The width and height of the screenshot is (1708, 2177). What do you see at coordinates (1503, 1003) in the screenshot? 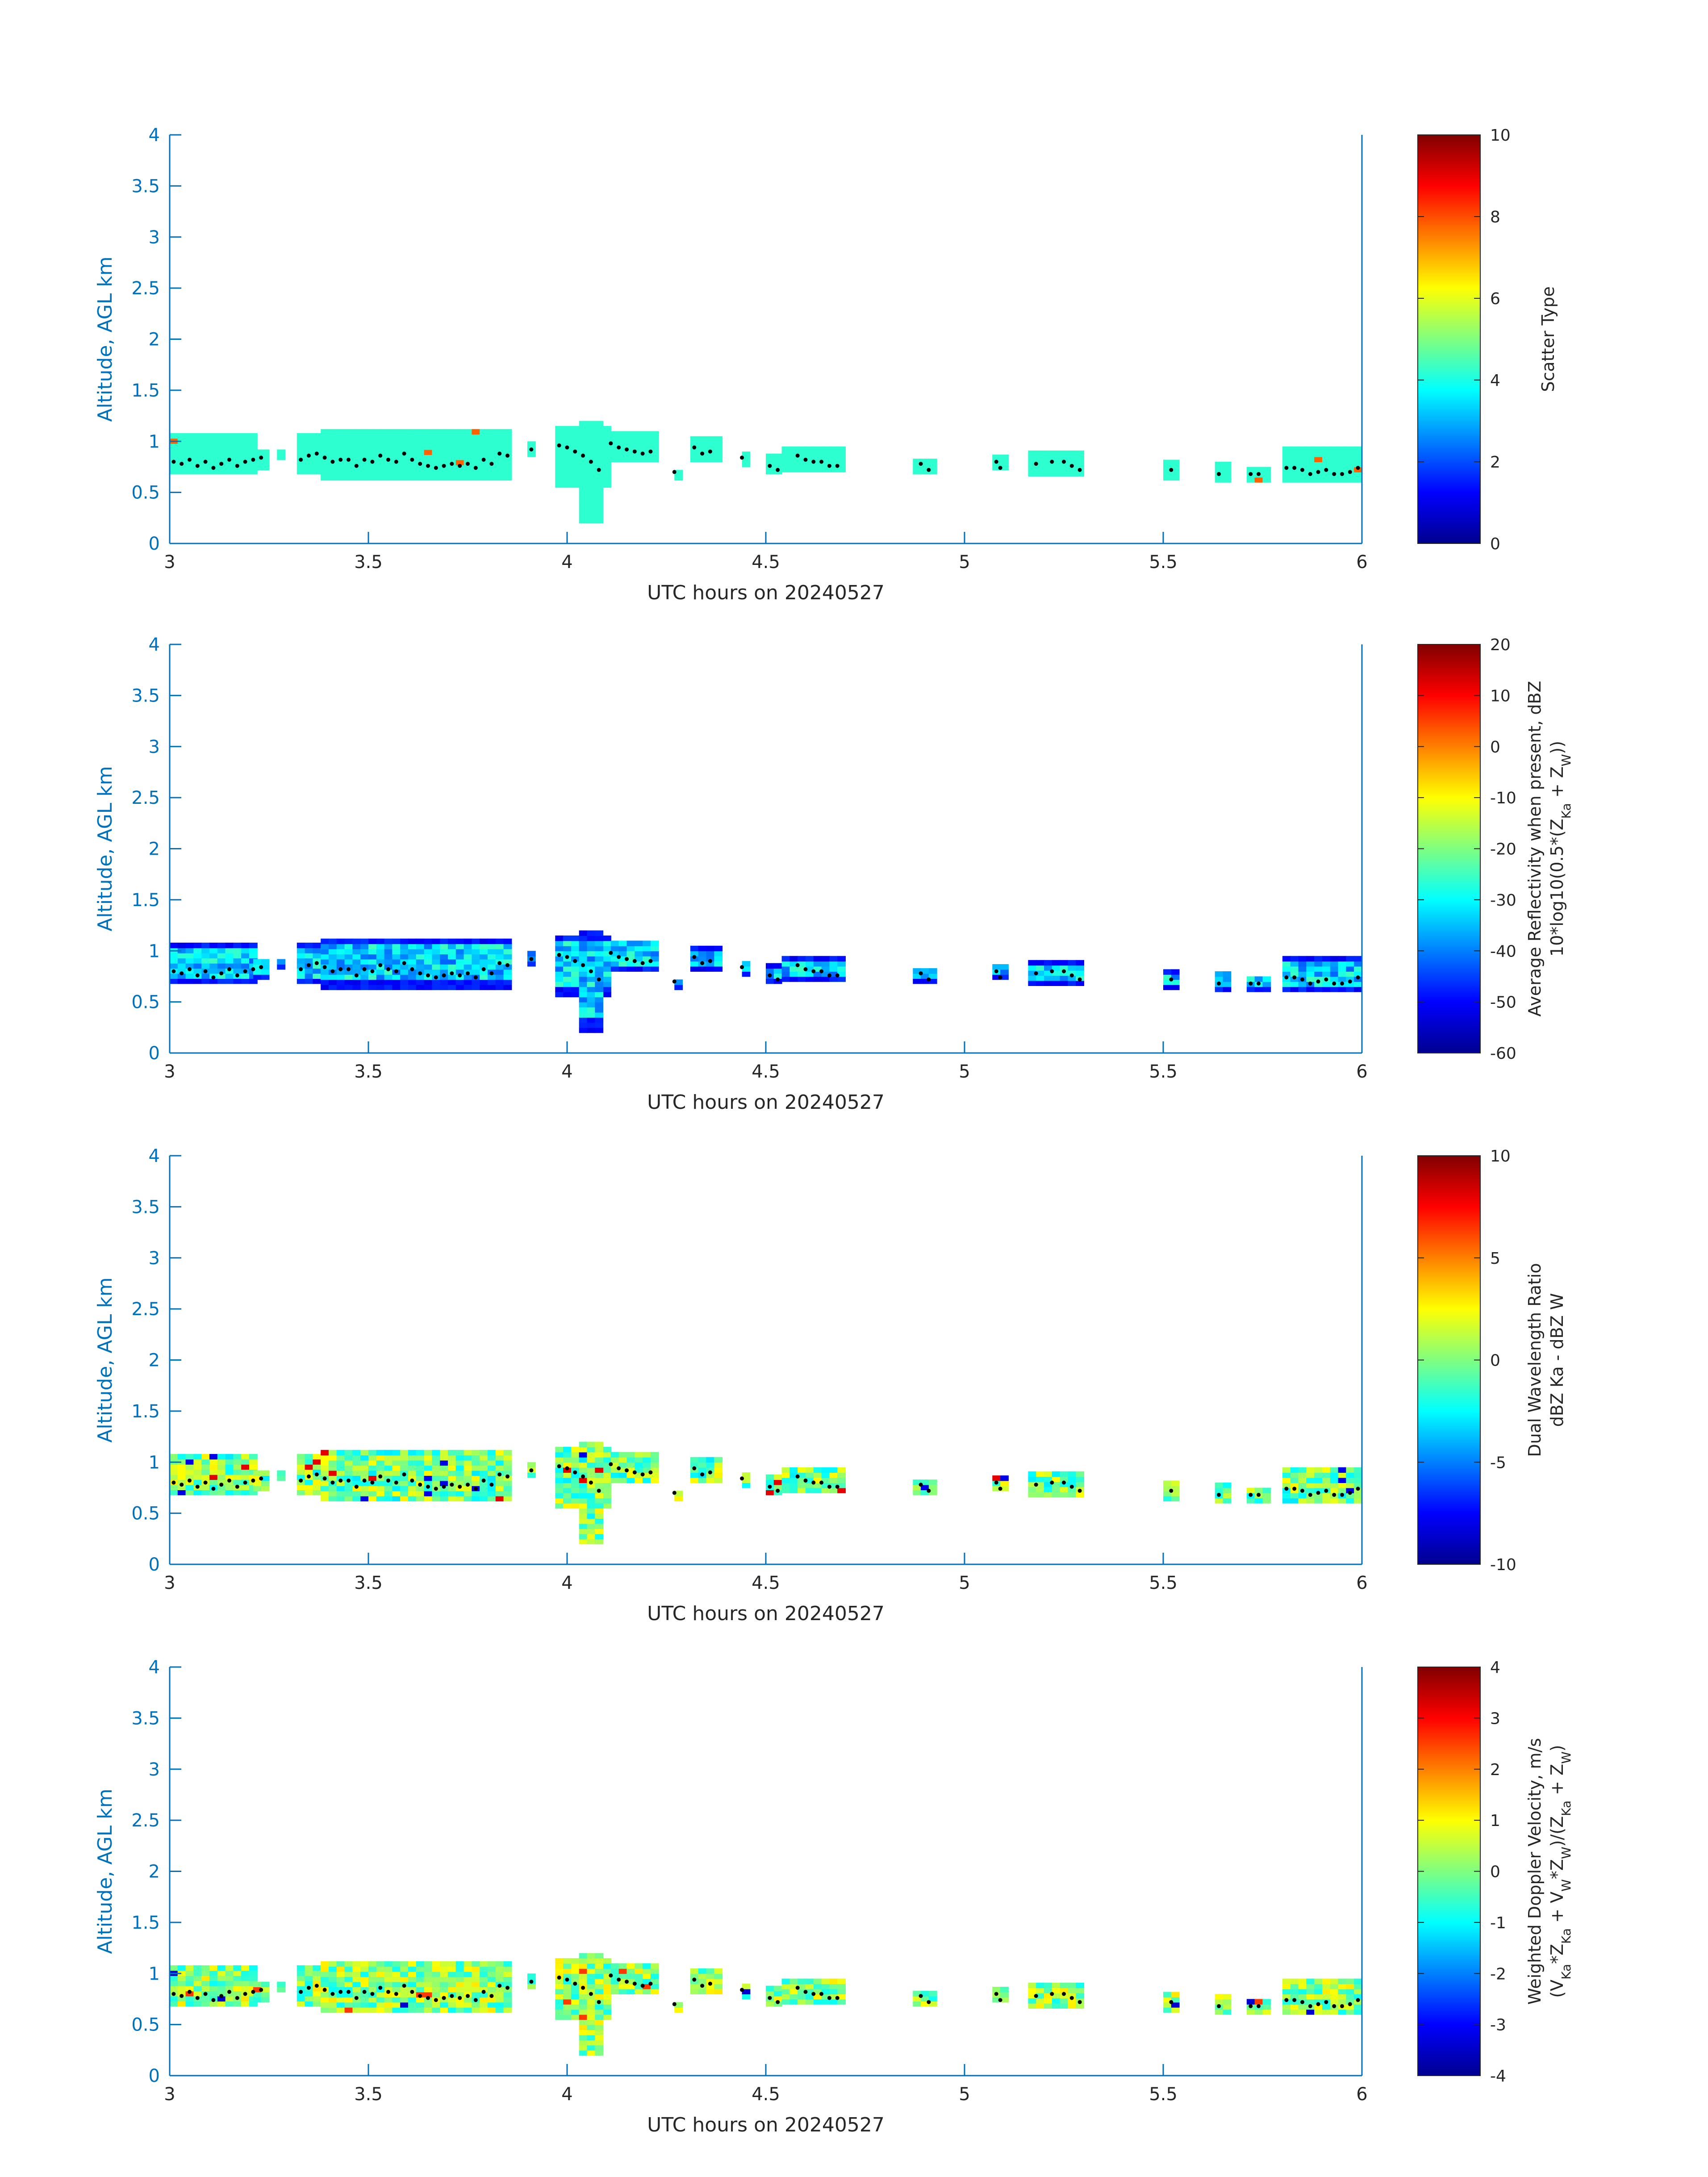
I see `colorbar-tick-label: -50` at bounding box center [1503, 1003].